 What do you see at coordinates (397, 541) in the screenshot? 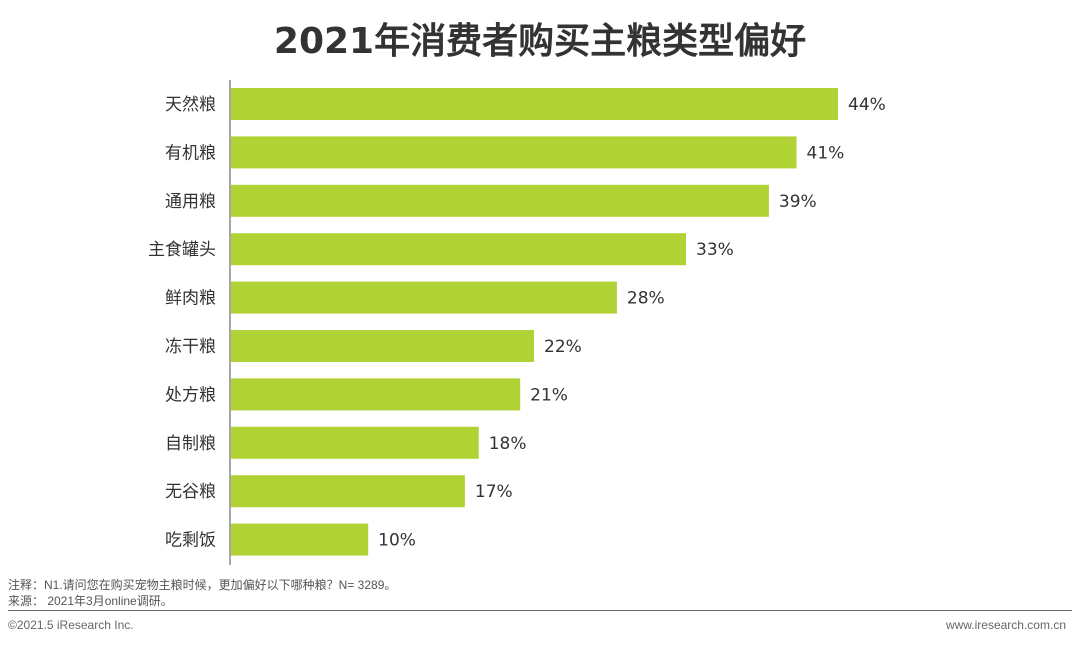
I see `data-label: 10%` at bounding box center [397, 541].